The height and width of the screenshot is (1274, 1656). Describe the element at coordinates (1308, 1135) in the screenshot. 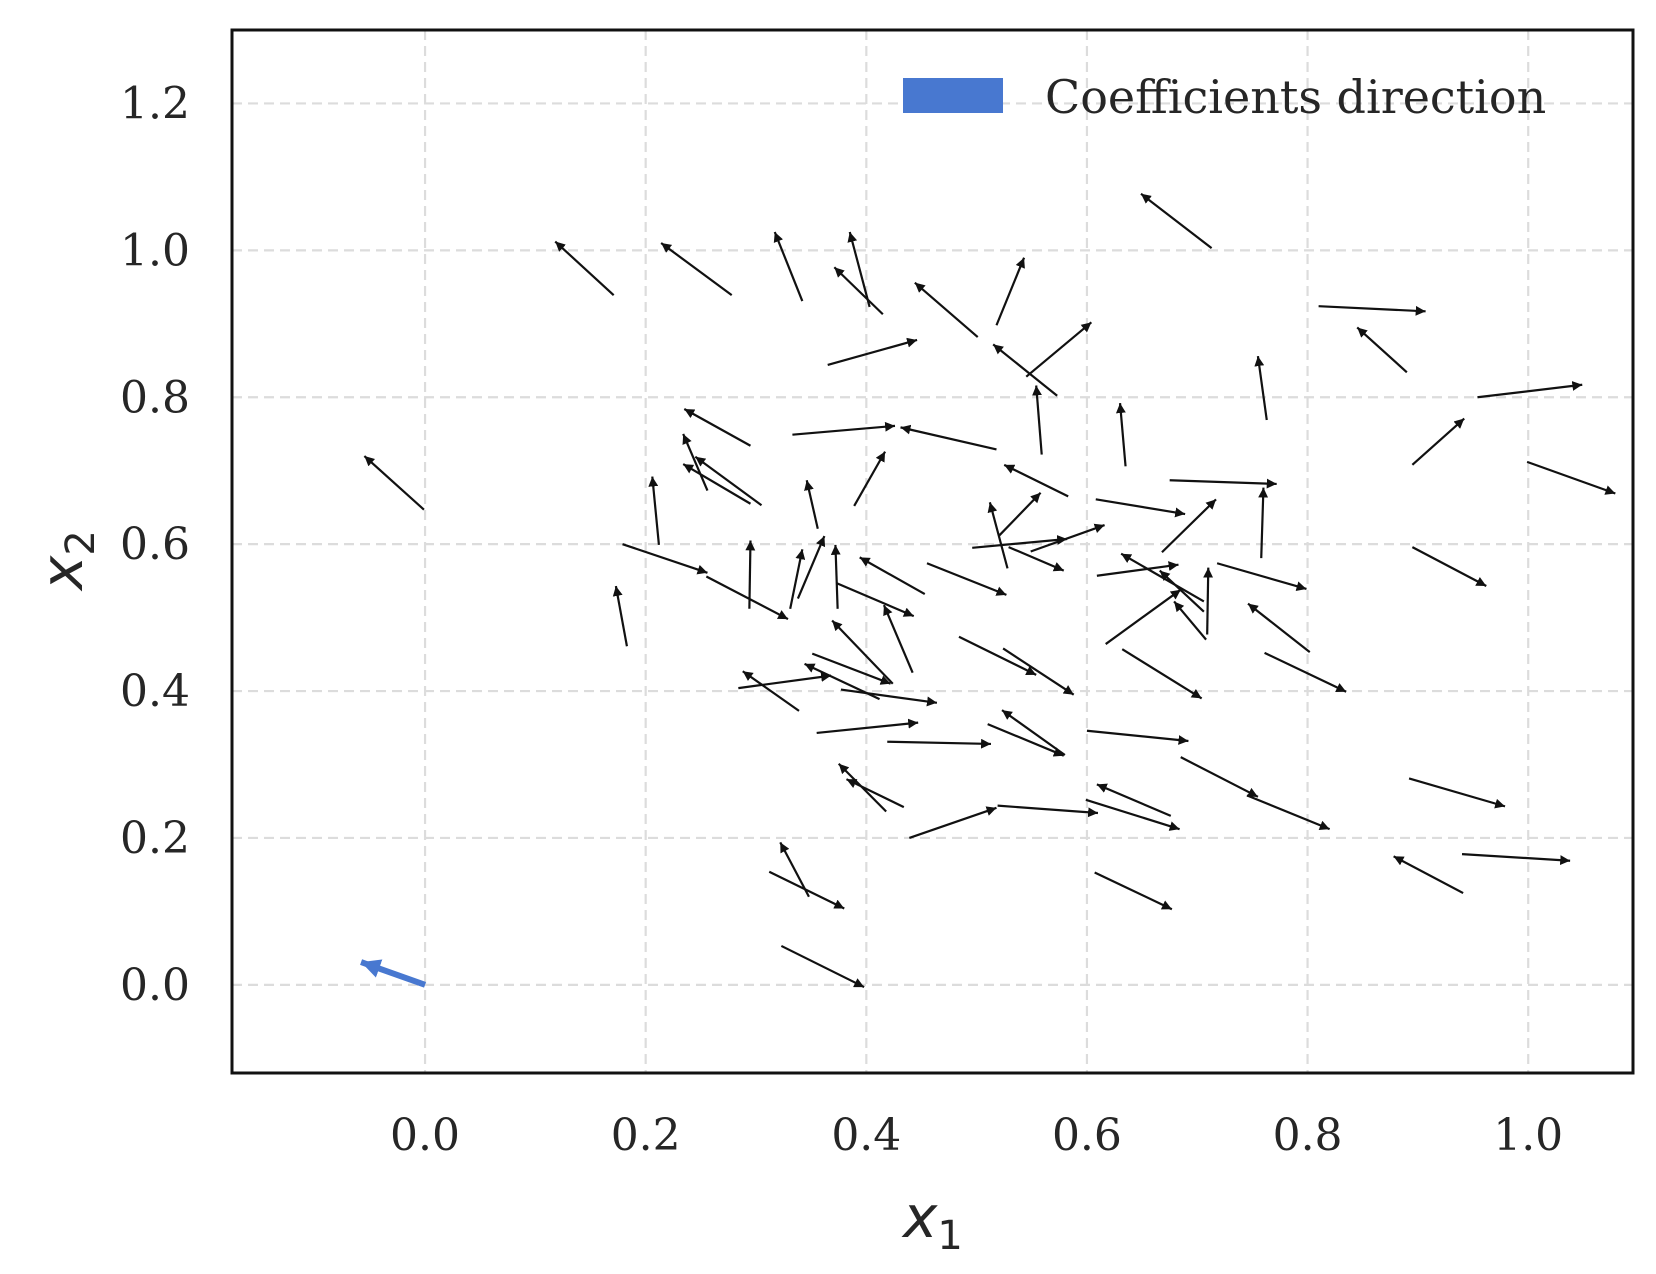

I see `x-tick-label: 0.8` at that location.